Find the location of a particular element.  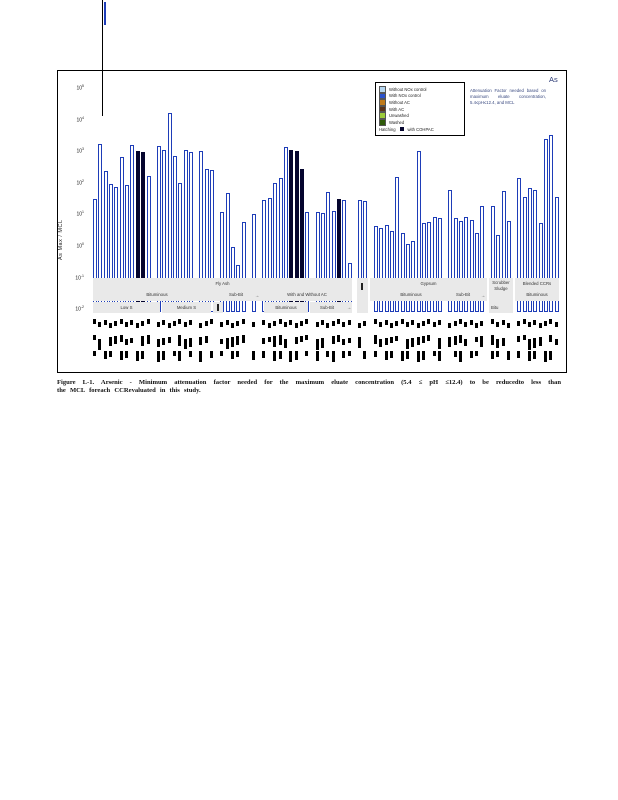

legend-item: With AC is located at coordinates (420, 109).